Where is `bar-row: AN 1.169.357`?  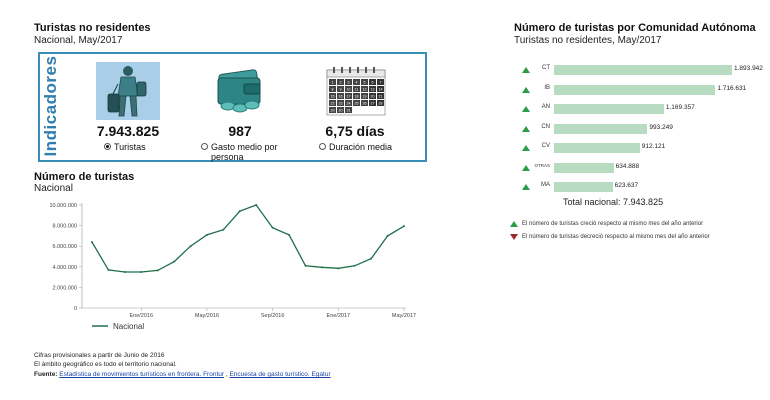
bar-row: AN 1.169.357 is located at coordinates (646, 109).